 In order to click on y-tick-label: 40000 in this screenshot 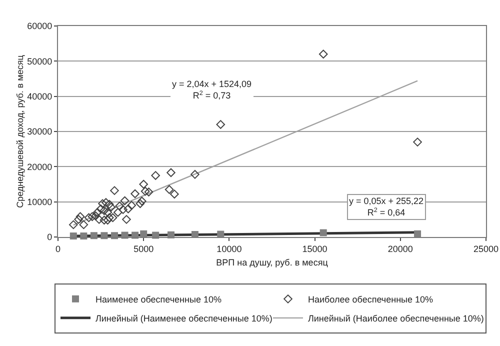, I will do `click(39, 96)`.